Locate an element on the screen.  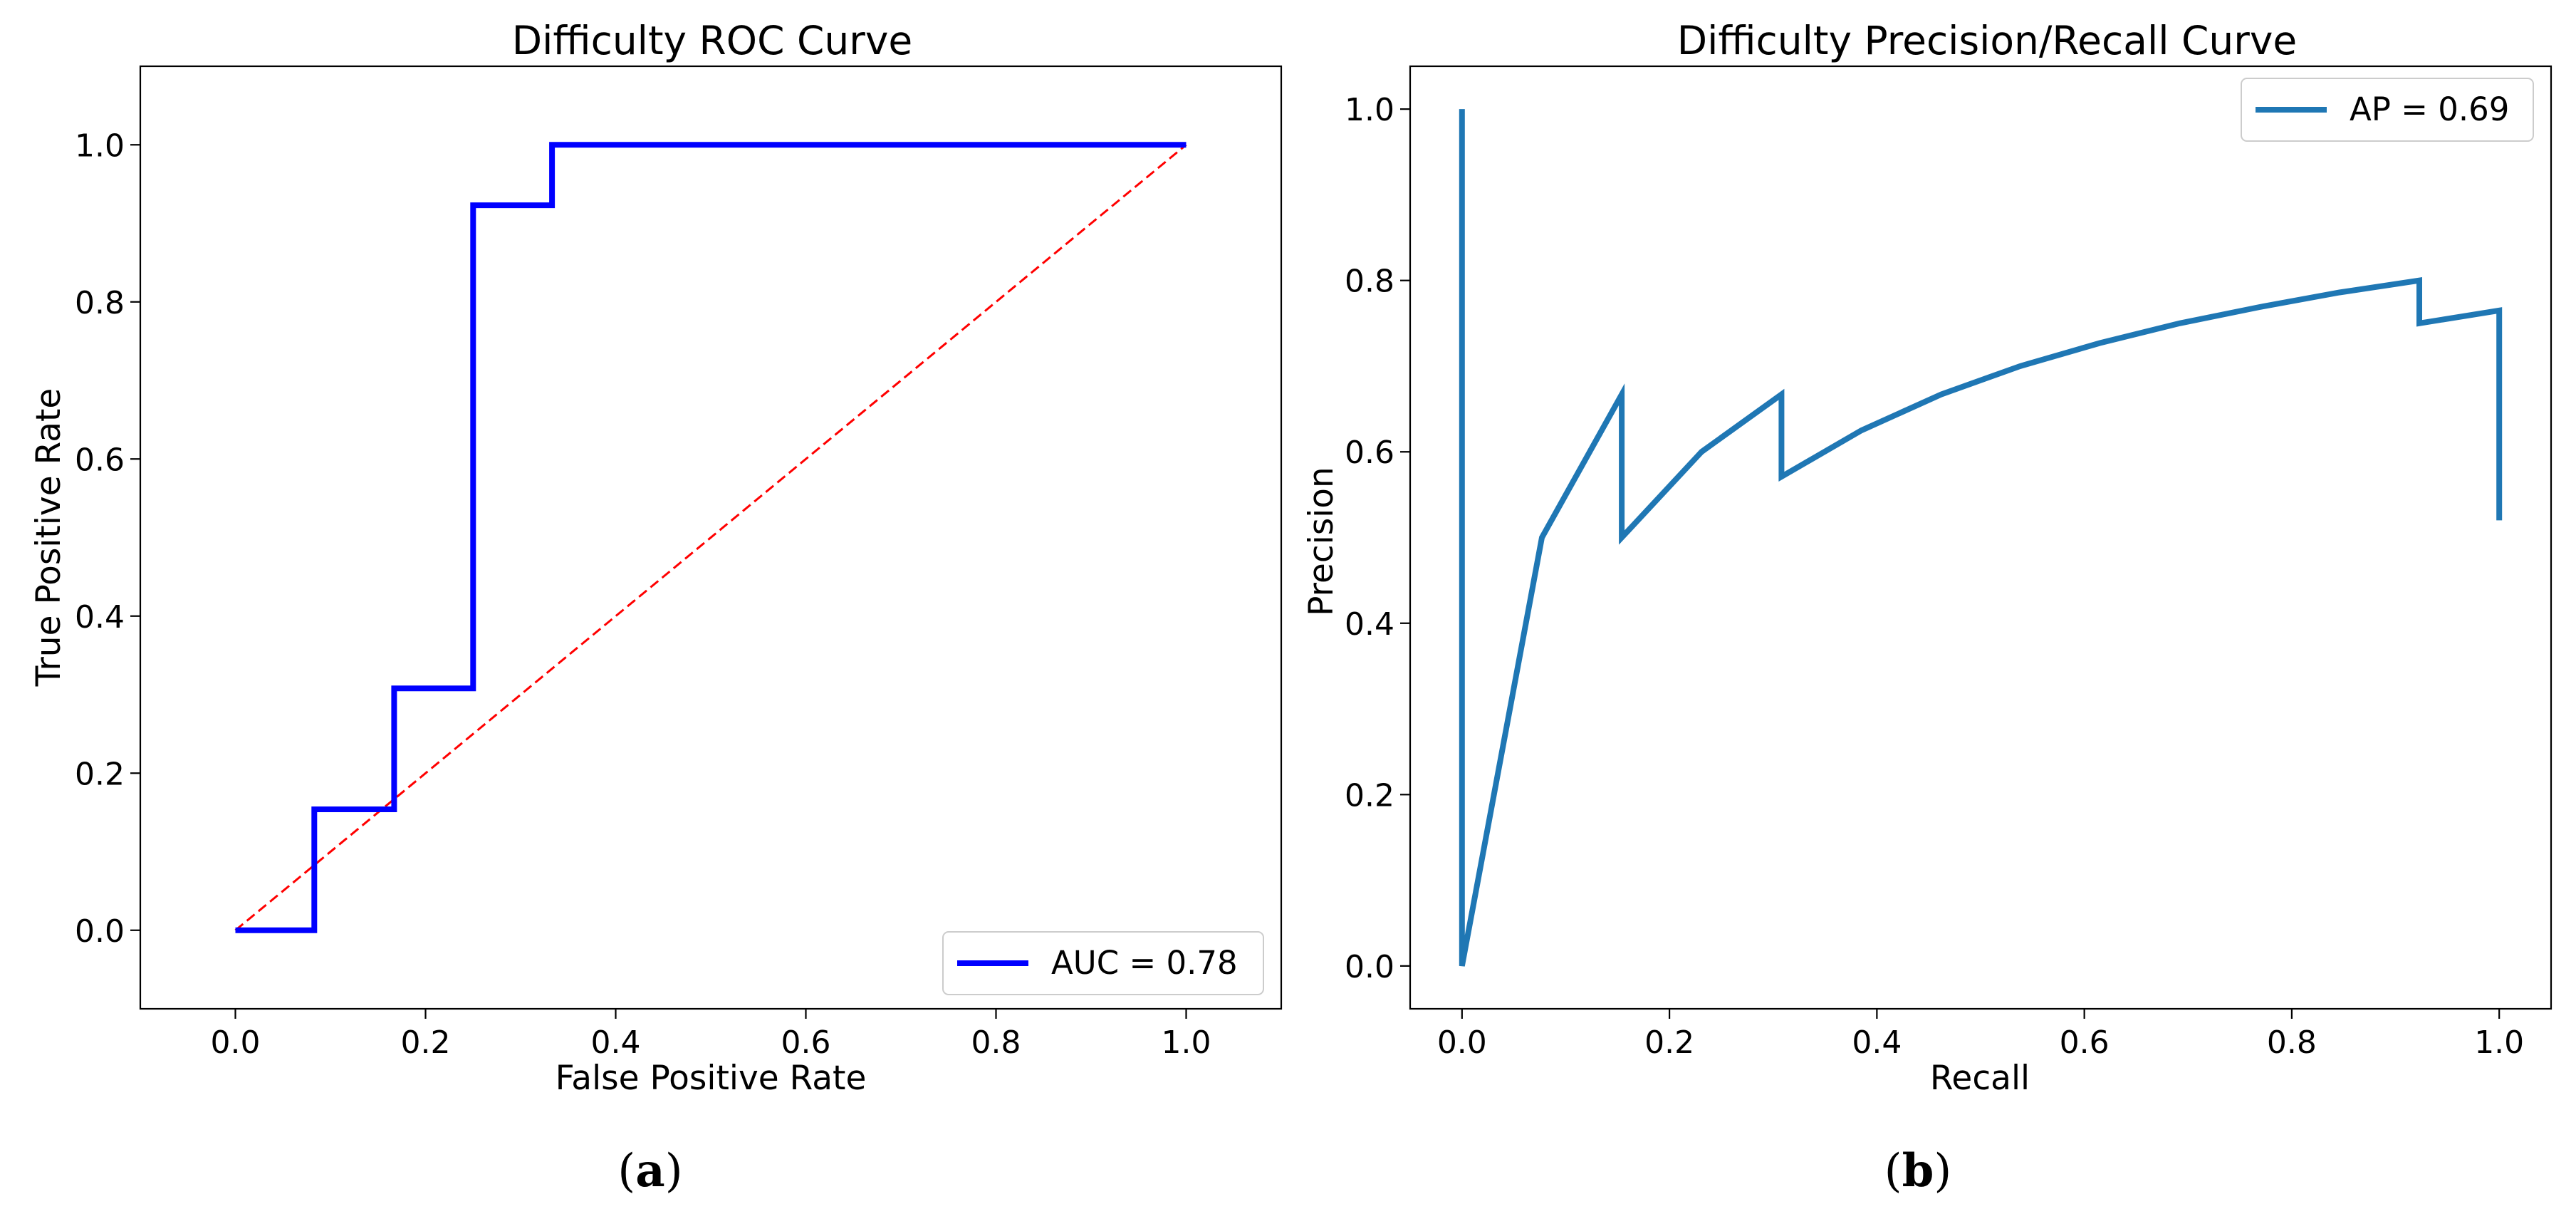
pr-legend-label: AP = 0.69 is located at coordinates (2429, 109).